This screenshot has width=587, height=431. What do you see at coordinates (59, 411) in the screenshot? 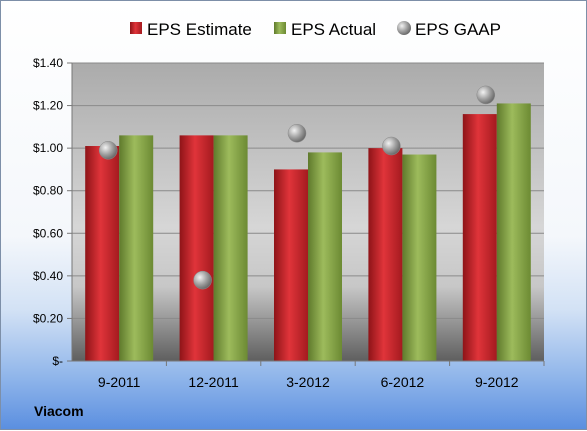
I see `company-name: Viacom` at bounding box center [59, 411].